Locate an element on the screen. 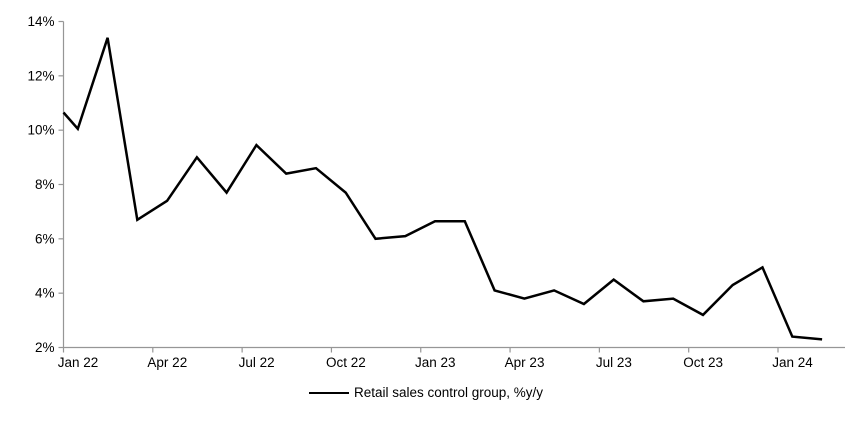 Image resolution: width=852 pixels, height=423 pixels. y-axis-label: 10% is located at coordinates (40, 130).